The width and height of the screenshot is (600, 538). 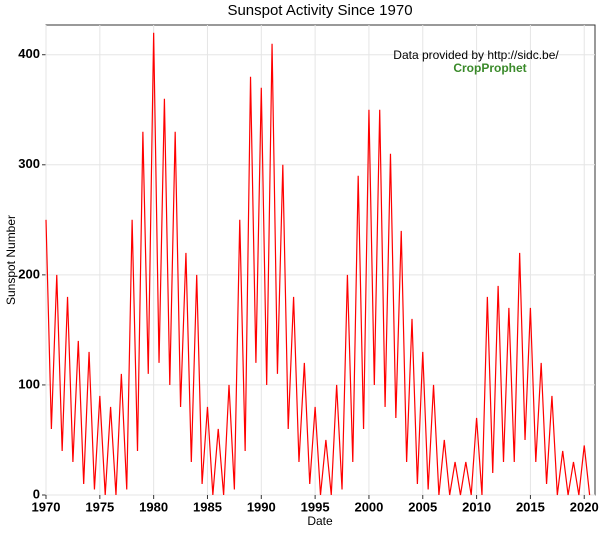 I want to click on x-tick-label: 2010, so click(x=476, y=506).